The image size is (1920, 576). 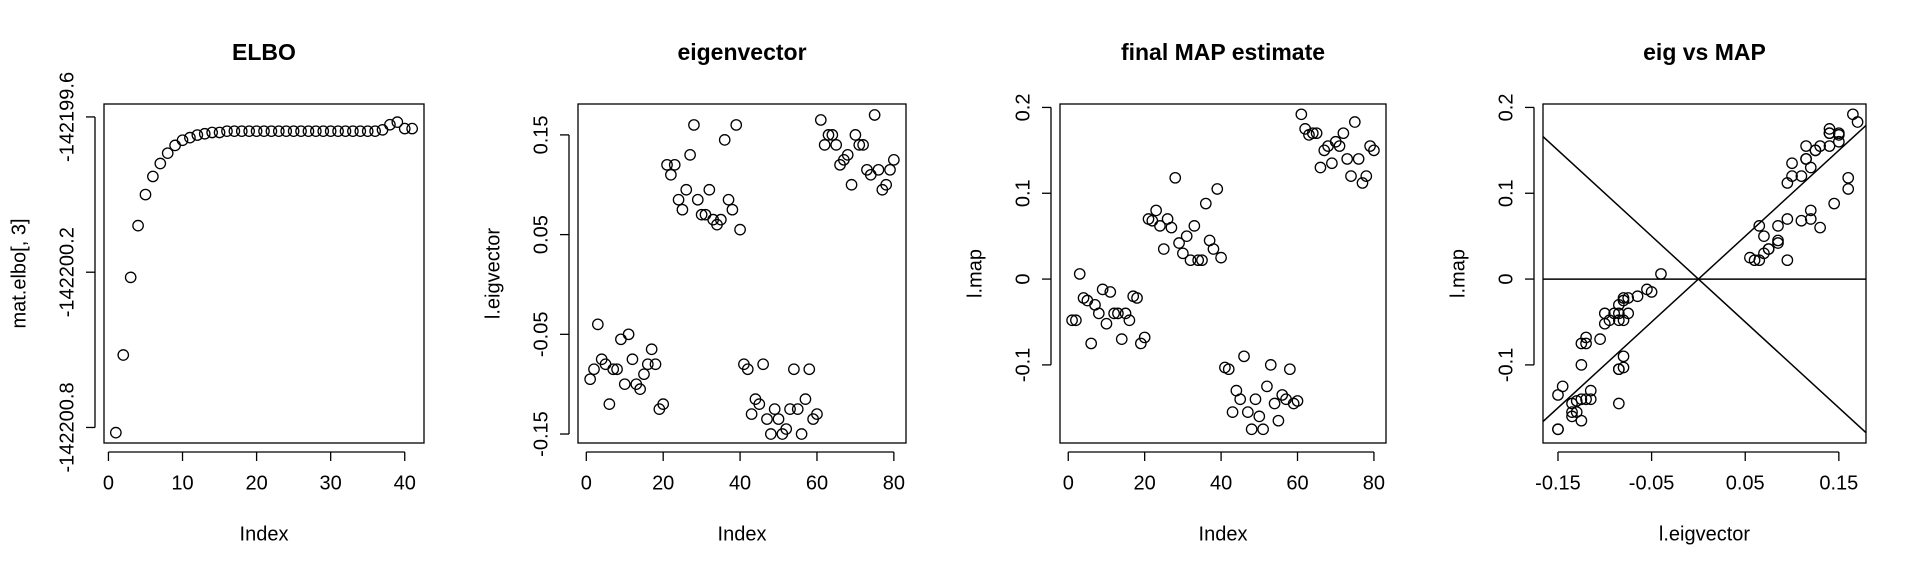 What do you see at coordinates (1704, 52) in the screenshot?
I see `chart-title: eig vs MAP` at bounding box center [1704, 52].